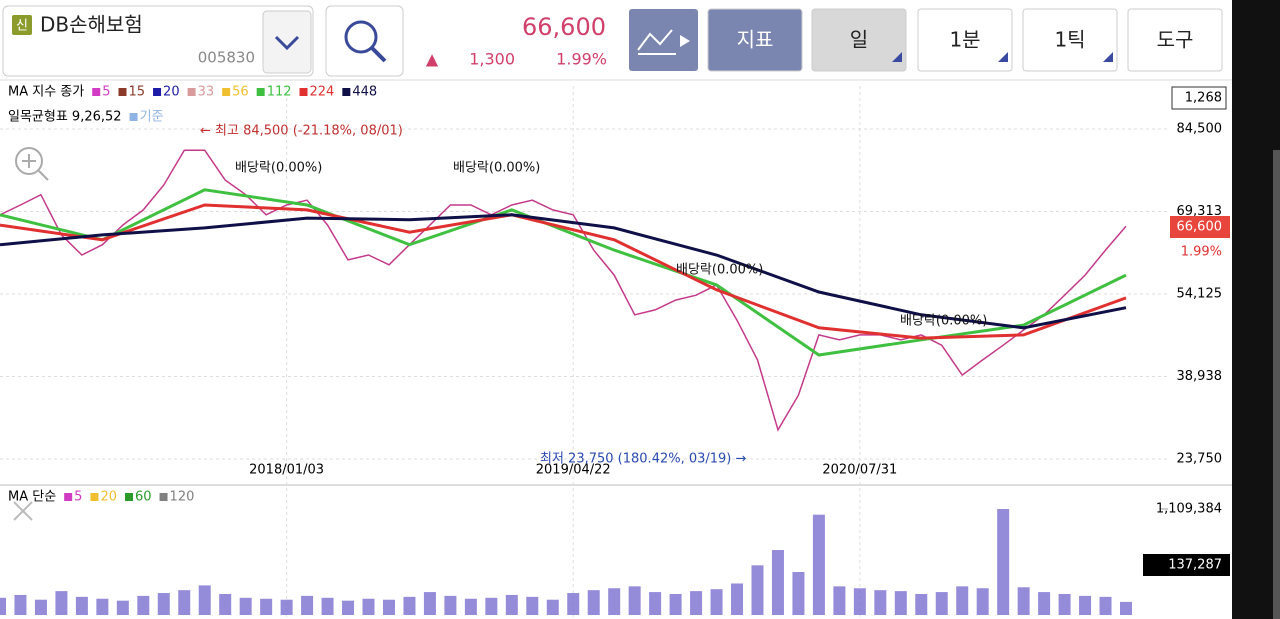  What do you see at coordinates (137, 92) in the screenshot?
I see `legend-label: 15` at bounding box center [137, 92].